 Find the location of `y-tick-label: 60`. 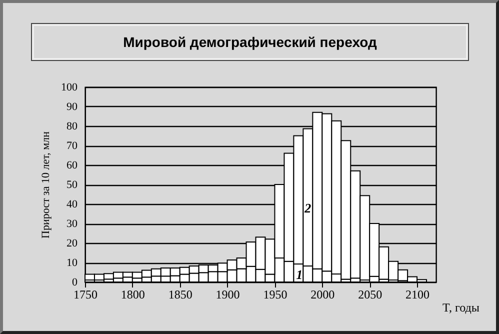

y-tick-label: 60 is located at coordinates (72, 166).